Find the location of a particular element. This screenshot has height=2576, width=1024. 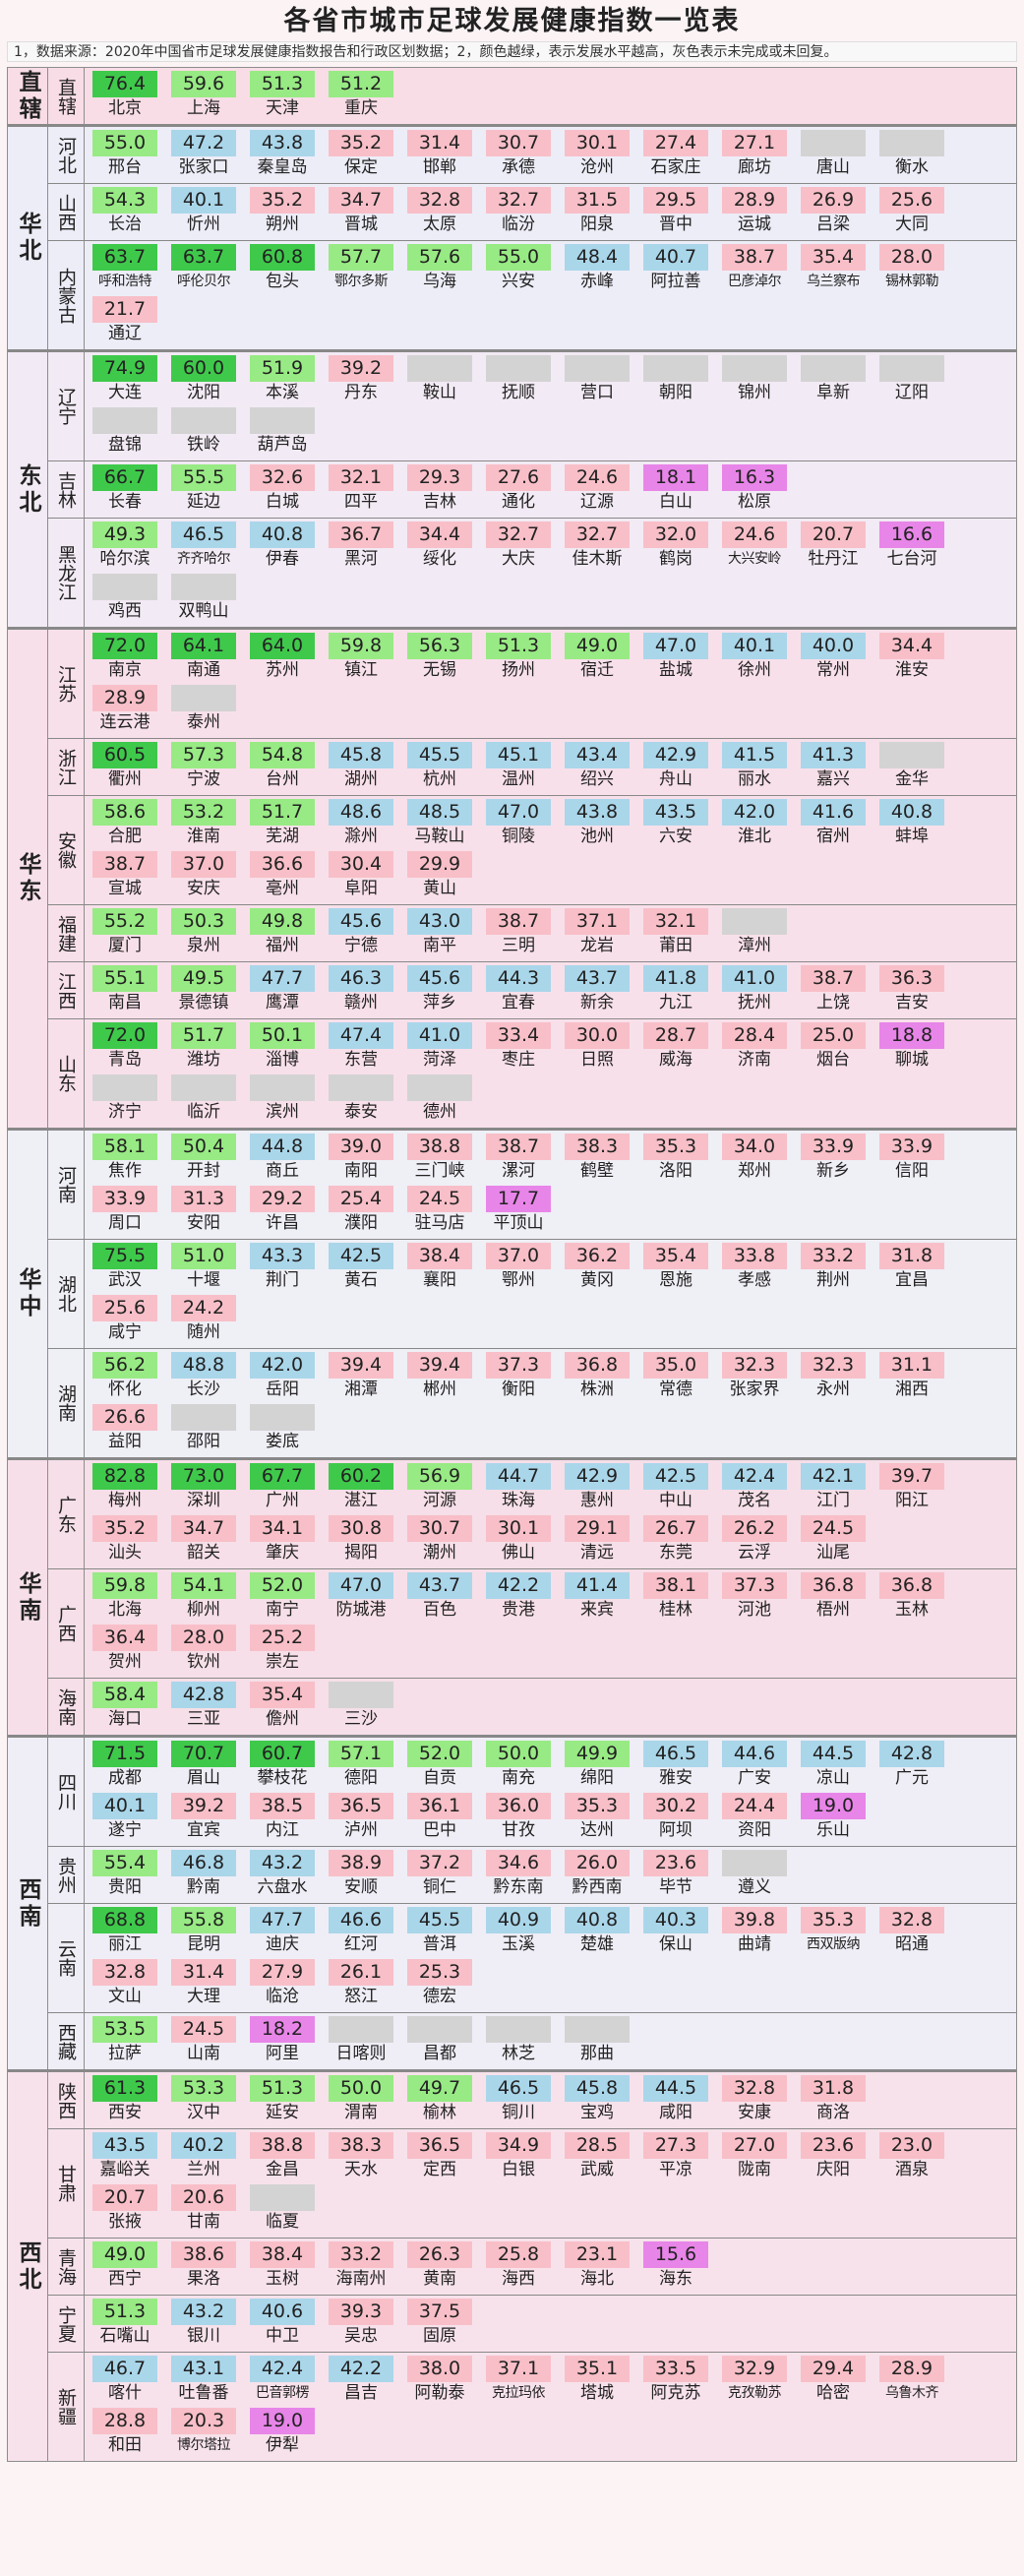

city-name: 汉中 is located at coordinates (203, 2112).